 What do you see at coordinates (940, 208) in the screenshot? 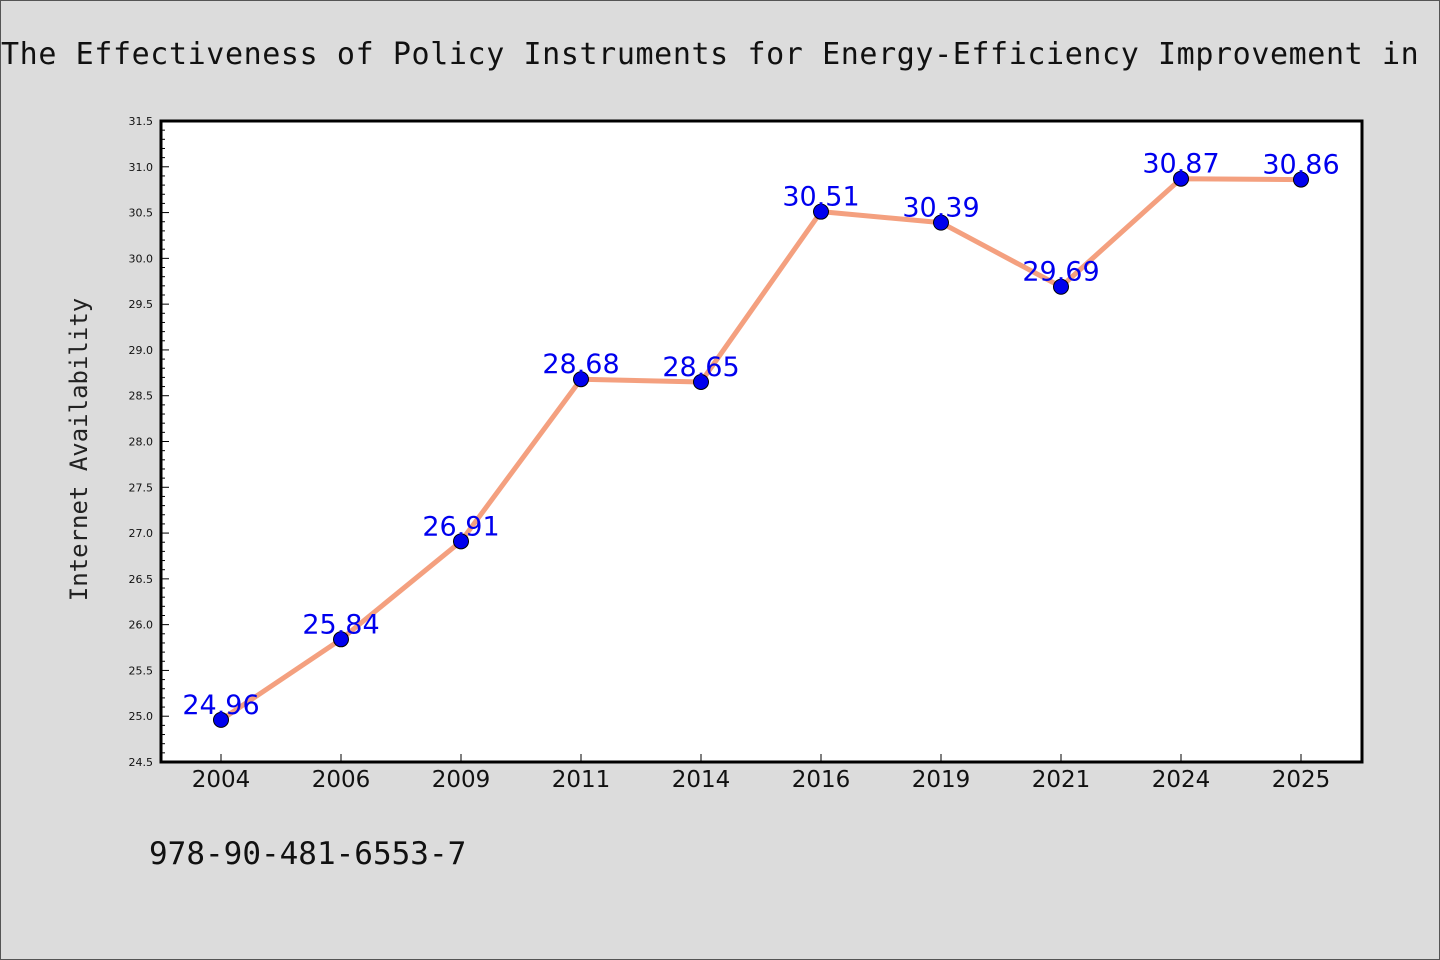
I see `data-label: 30.39` at bounding box center [940, 208].